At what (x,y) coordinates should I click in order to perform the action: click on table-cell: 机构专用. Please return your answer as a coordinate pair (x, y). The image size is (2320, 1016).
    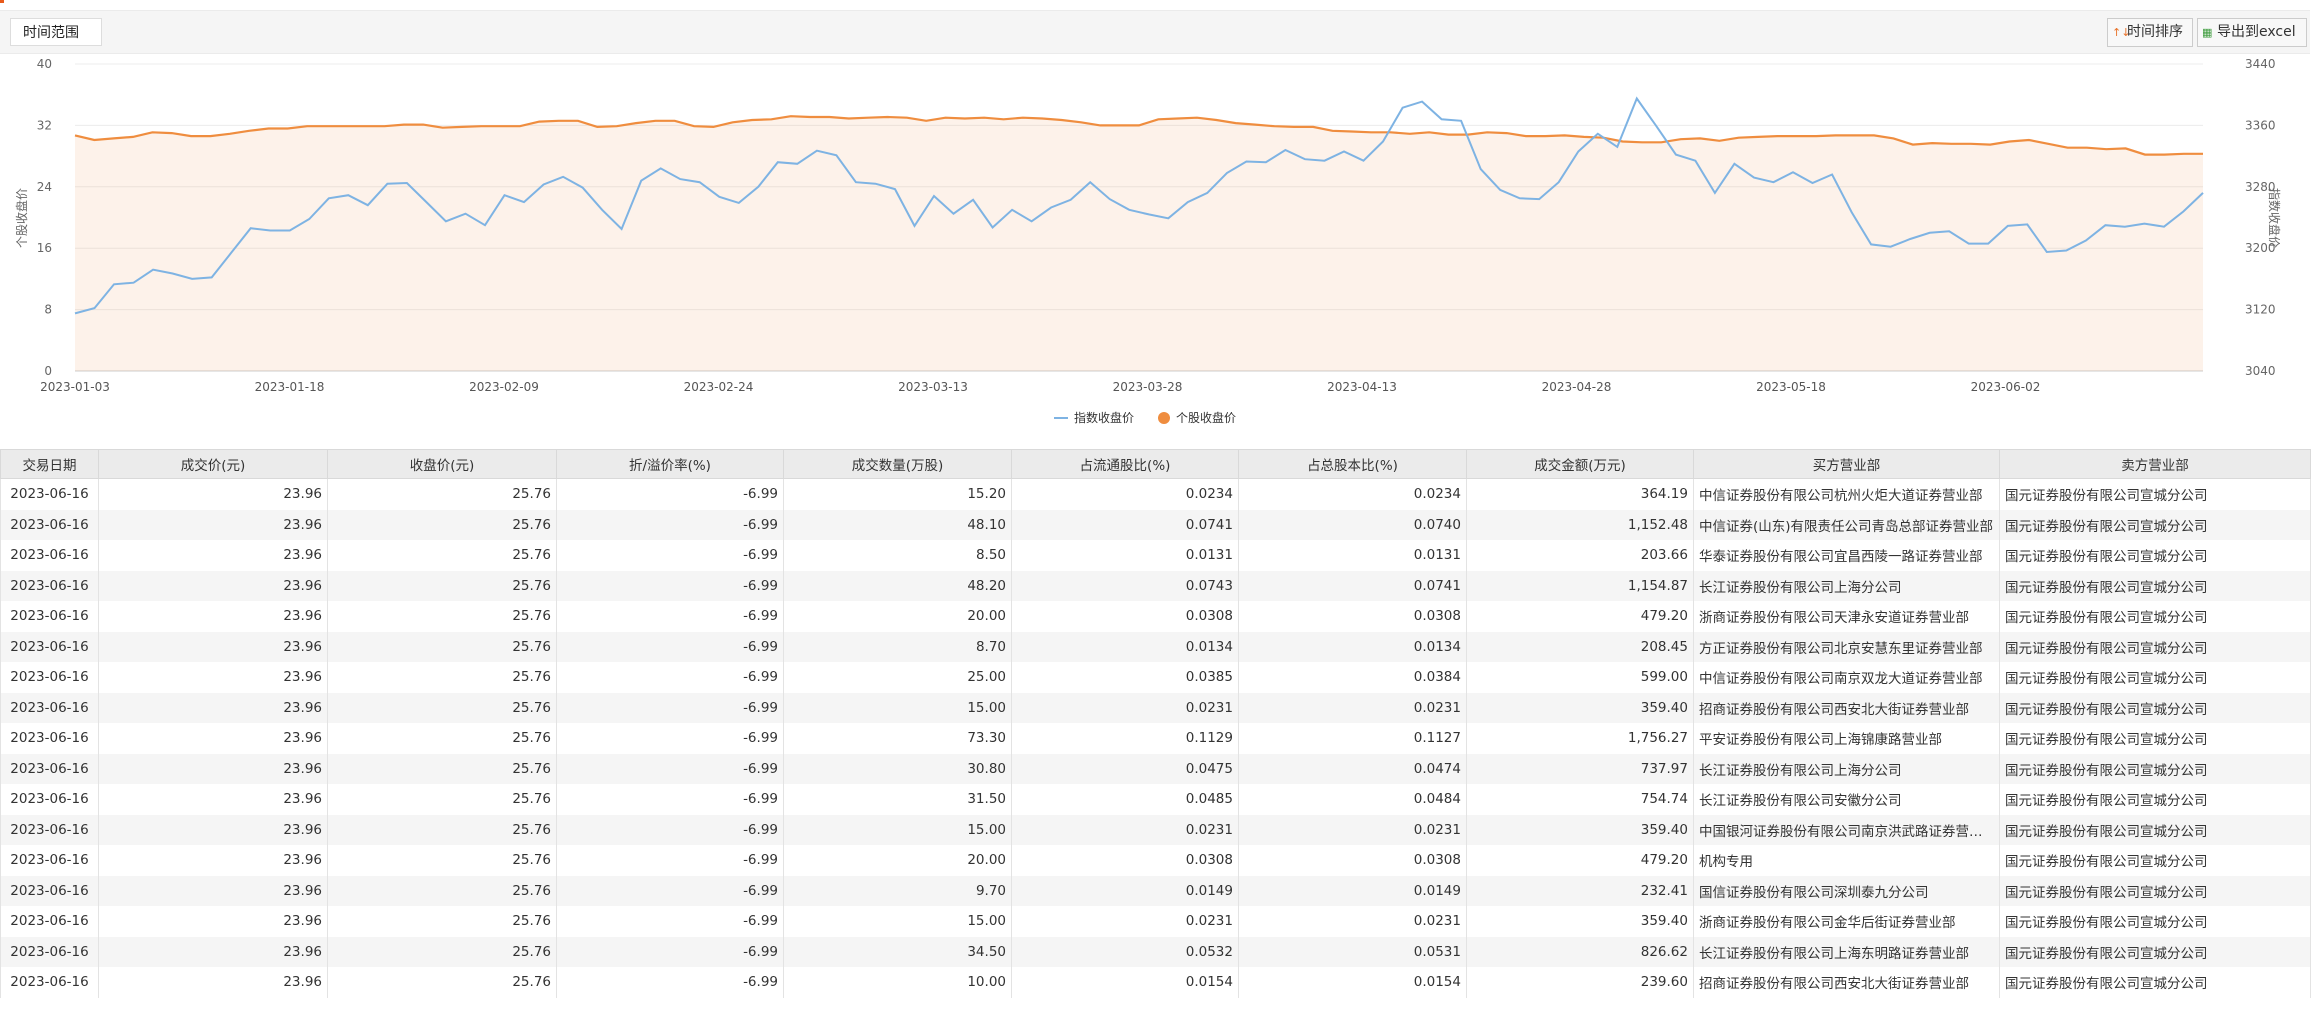
    Looking at the image, I should click on (1846, 860).